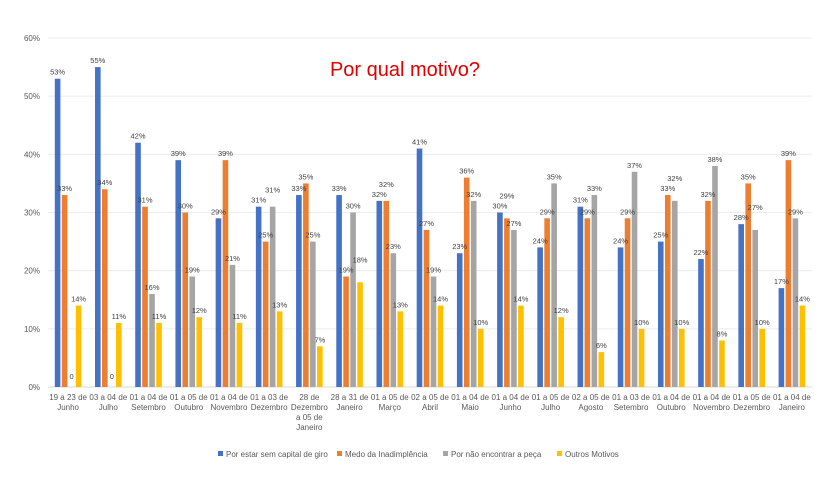  I want to click on data-label: 53%, so click(57, 72).